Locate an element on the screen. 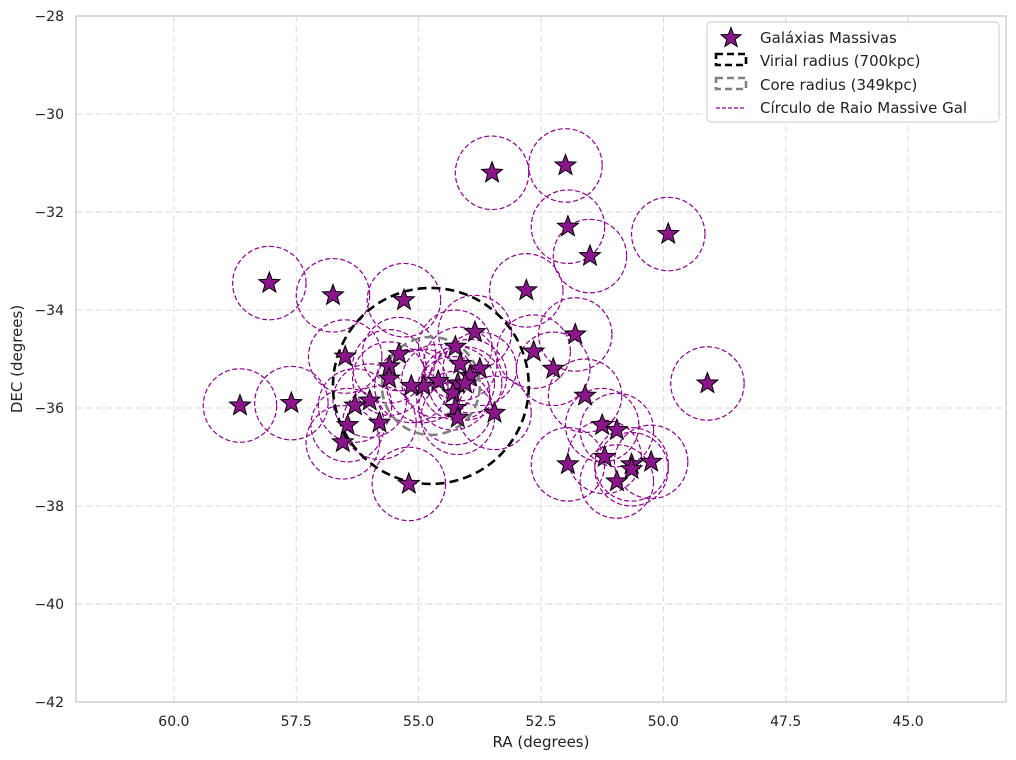  legend-label-core: Core radius (349kpc) is located at coordinates (838, 85).